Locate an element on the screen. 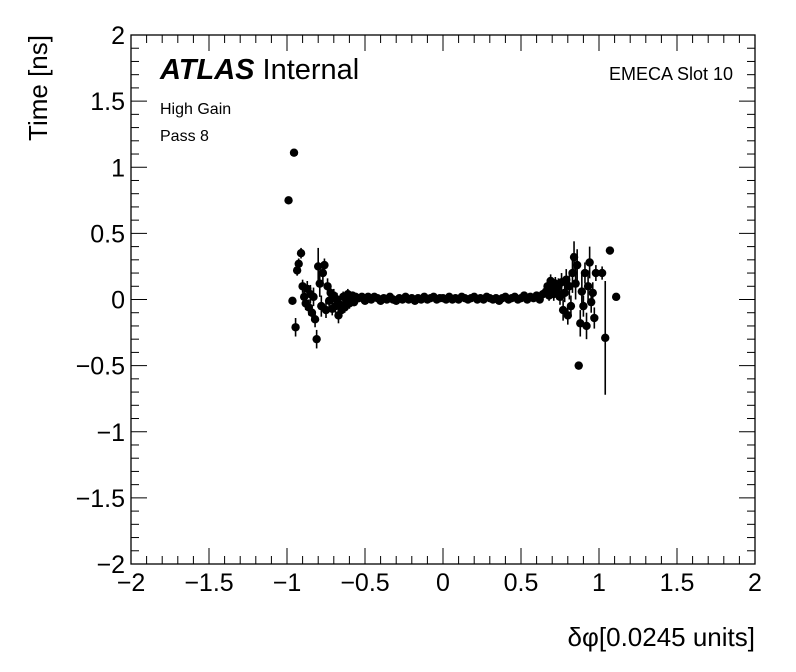  slot-label: EMECA Slot 10 is located at coordinates (671, 74).